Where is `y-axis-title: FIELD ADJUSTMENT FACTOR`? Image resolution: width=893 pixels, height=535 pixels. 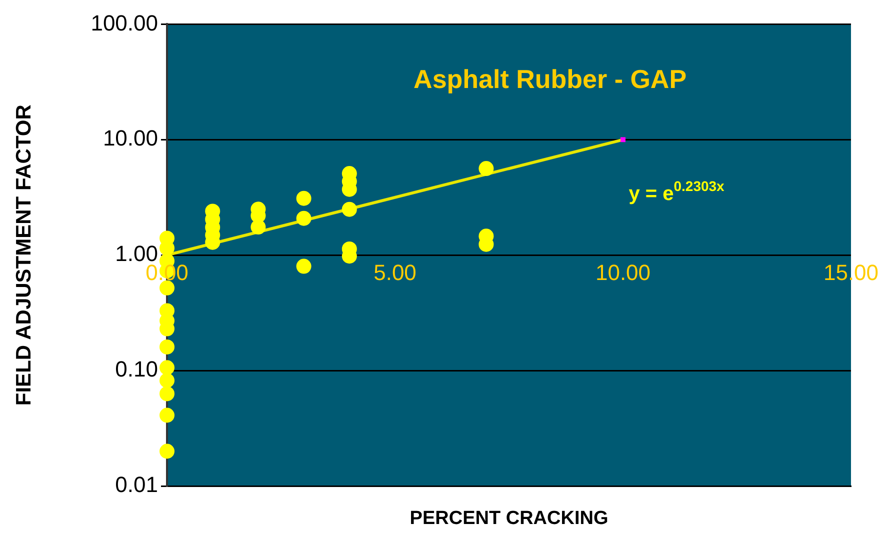 y-axis-title: FIELD ADJUSTMENT FACTOR is located at coordinates (24, 255).